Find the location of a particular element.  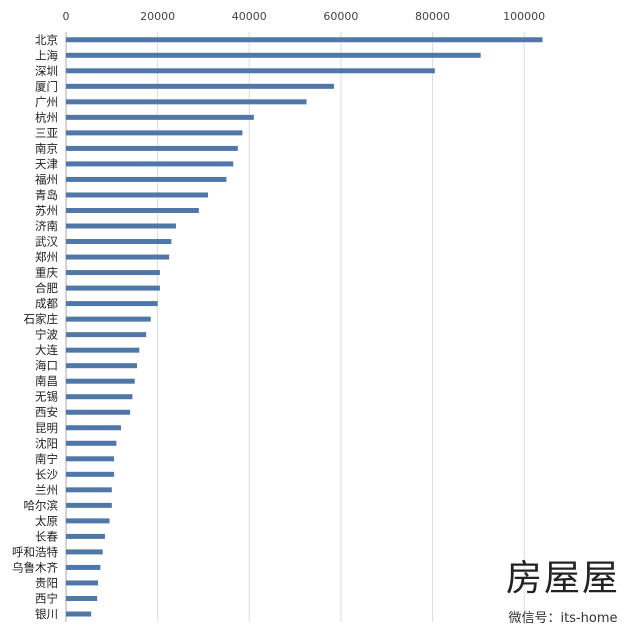

watermark-subtitle: 微信号：its-home is located at coordinates (563, 618).